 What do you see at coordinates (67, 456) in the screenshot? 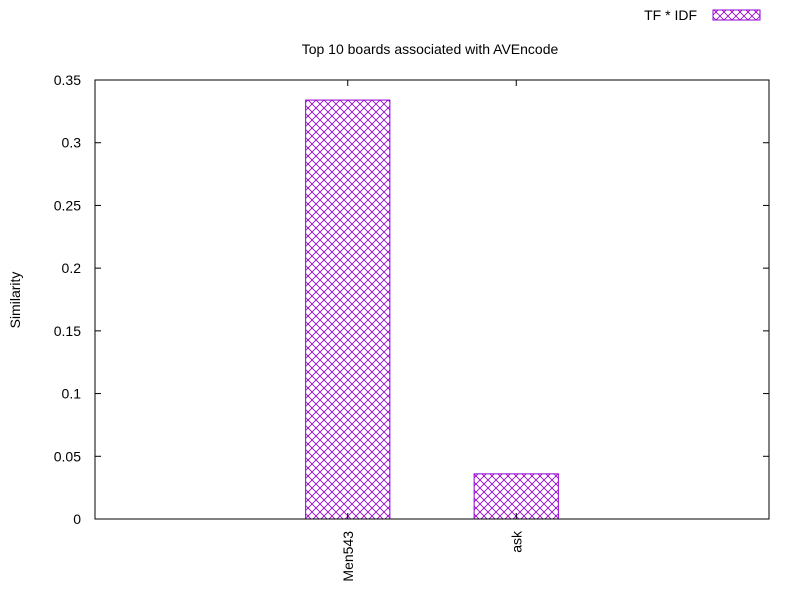
I see `y-tick-label: 0.05` at bounding box center [67, 456].